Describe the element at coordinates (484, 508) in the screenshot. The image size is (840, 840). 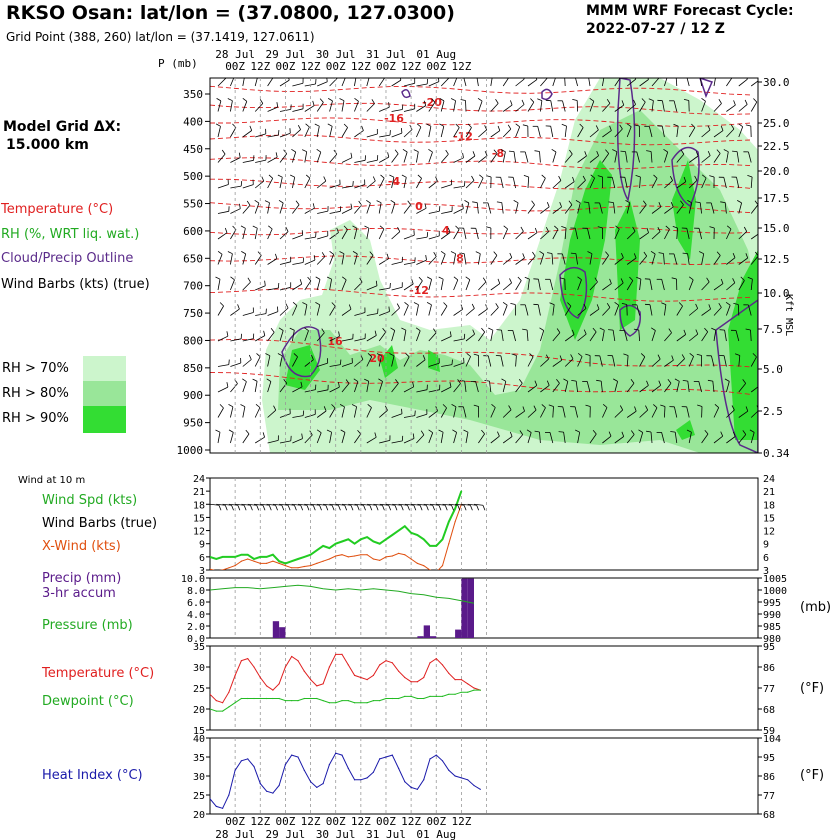
I see `surface-wind-barb-flag` at that location.